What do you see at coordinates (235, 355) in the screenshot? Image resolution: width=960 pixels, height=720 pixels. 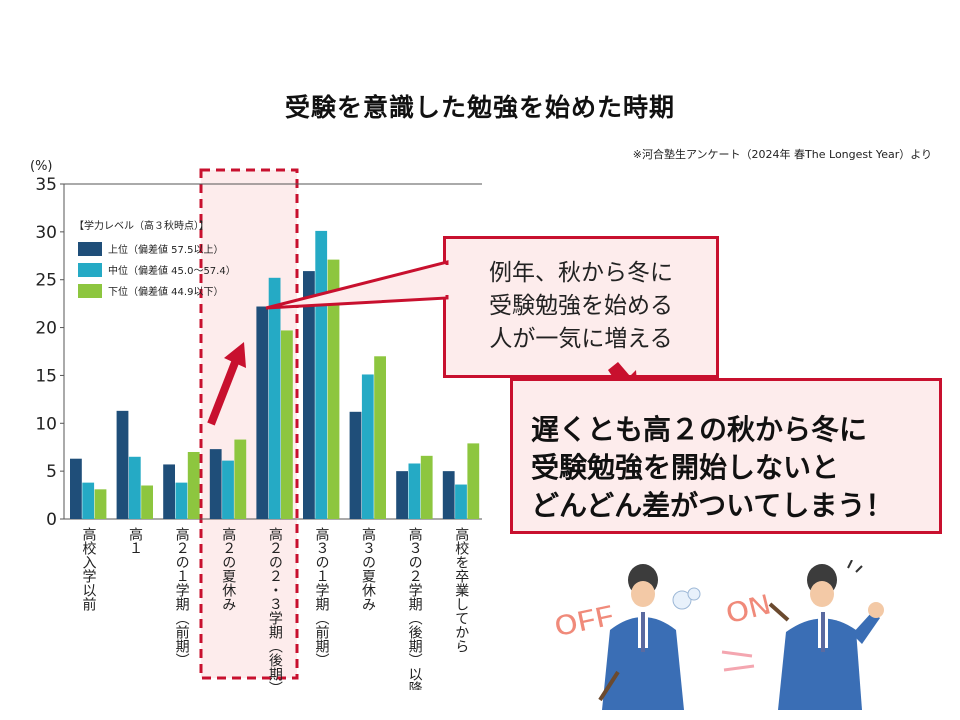 I see `rising-arrow-icon` at bounding box center [235, 355].